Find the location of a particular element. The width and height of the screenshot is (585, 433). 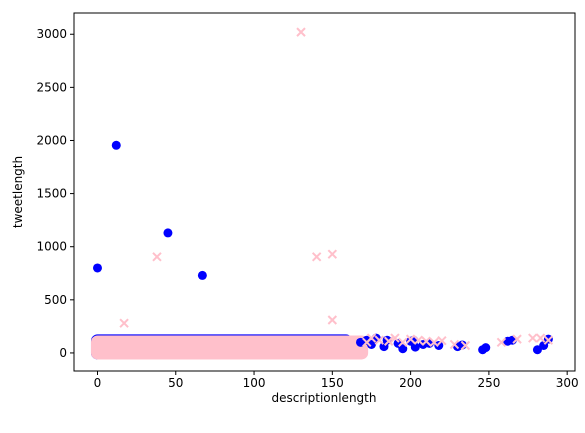

y-tick-label: 3000 is located at coordinates (51, 34).